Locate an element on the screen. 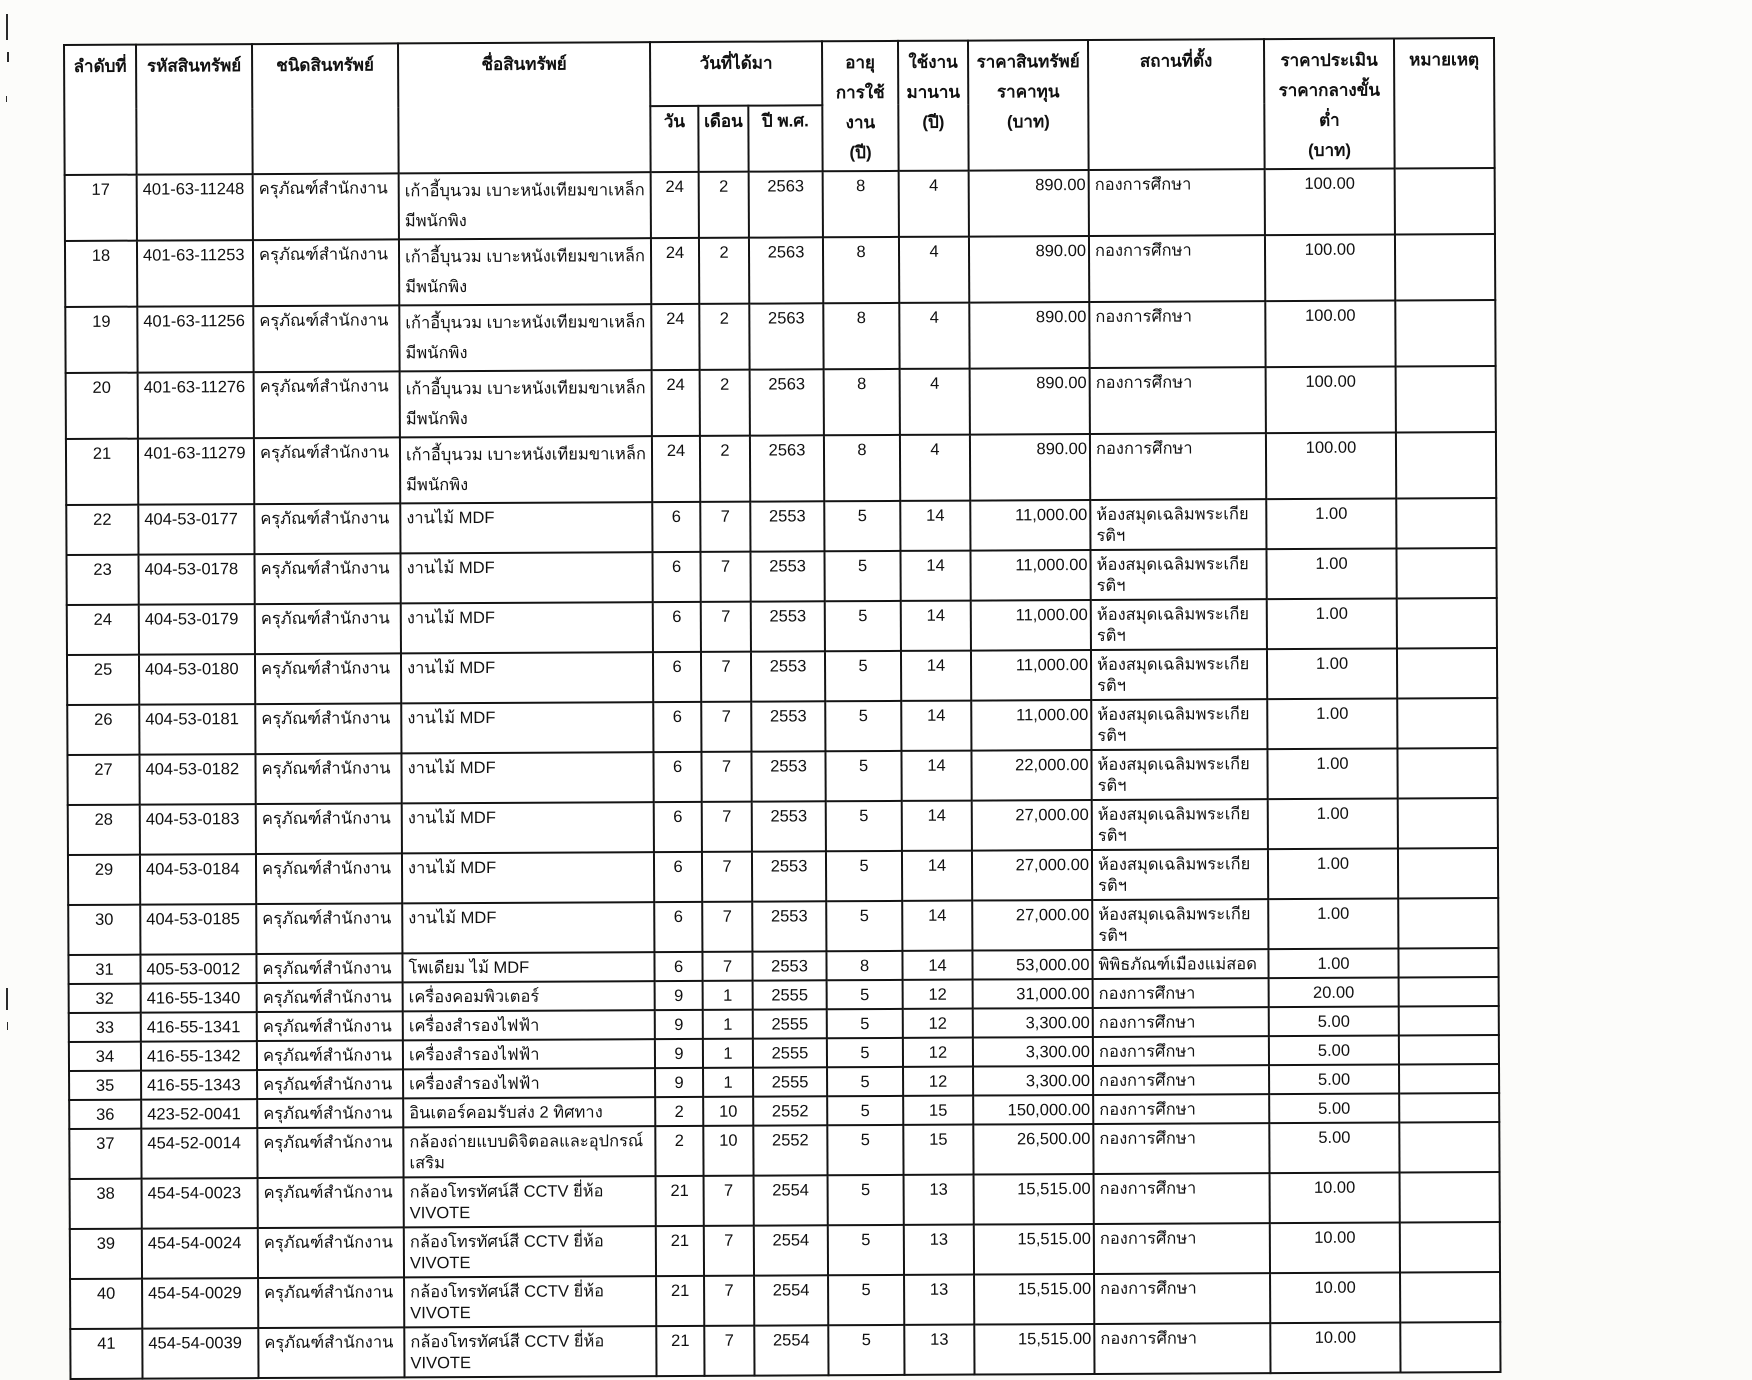 This screenshot has height=1380, width=1752. scan-artifact is located at coordinates (7, 1026).